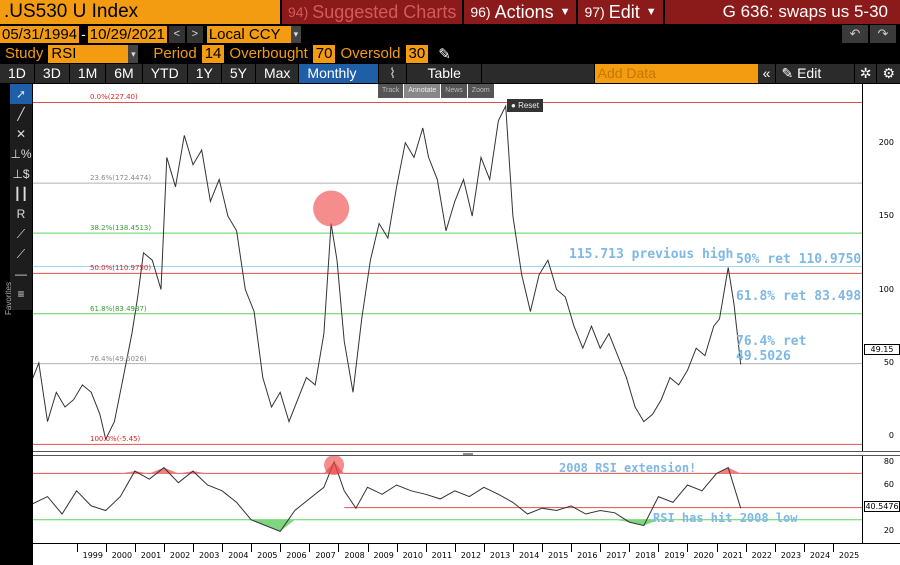 The width and height of the screenshot is (900, 565). What do you see at coordinates (298, 12) in the screenshot?
I see `suggested-charts-num: 94)` at bounding box center [298, 12].